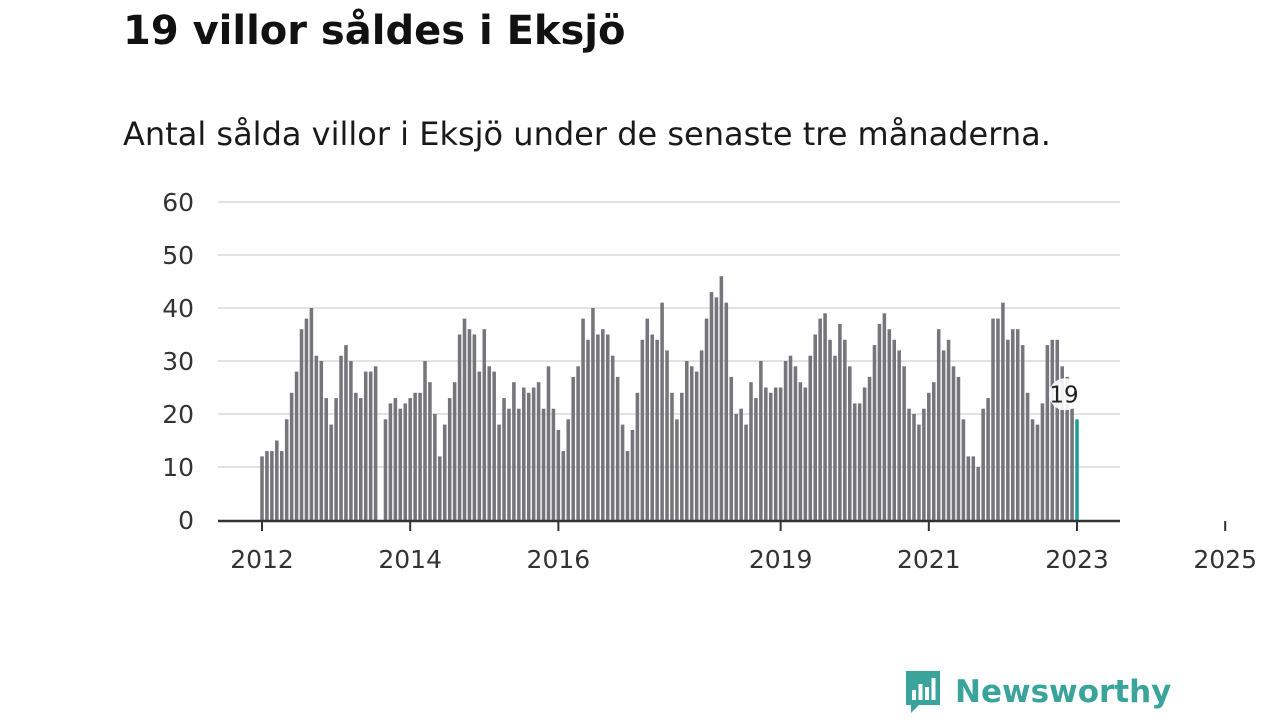 This screenshot has height=720, width=1280. I want to click on x-axis-labels: 2012 2014 2016 2019 2021 2023 2025, so click(743, 559).